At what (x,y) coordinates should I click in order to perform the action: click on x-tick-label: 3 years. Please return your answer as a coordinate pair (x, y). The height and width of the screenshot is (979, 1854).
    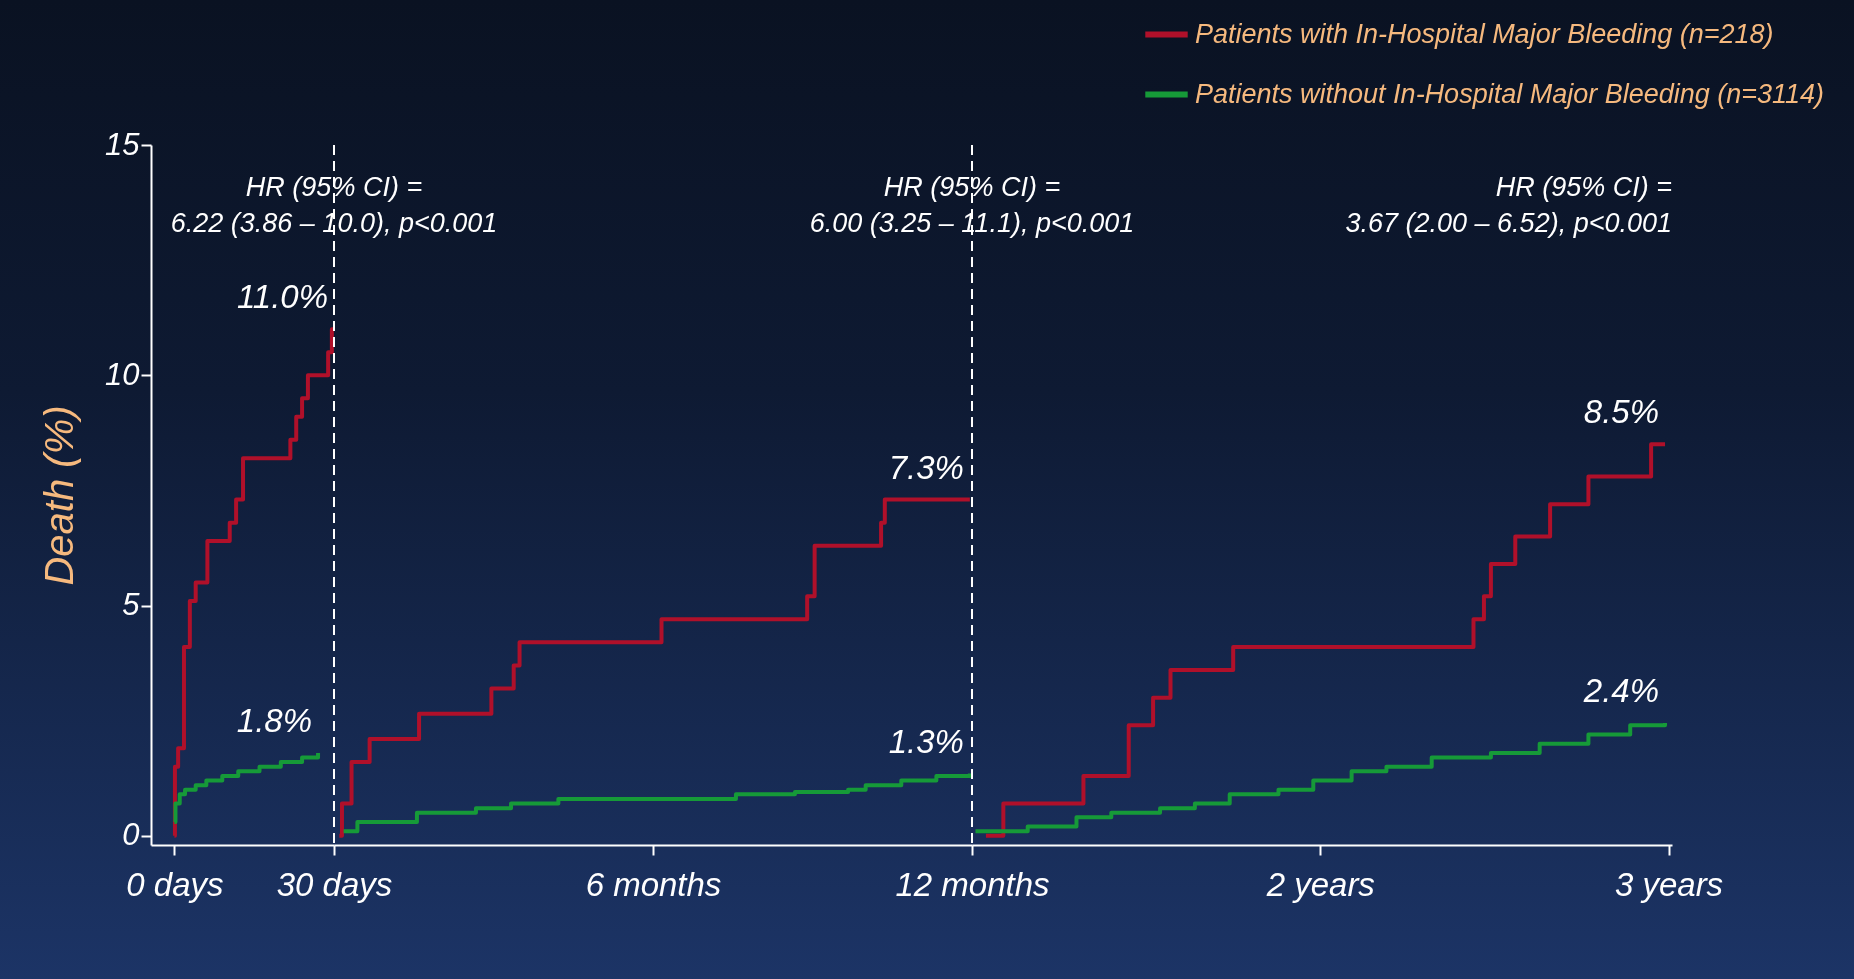
    Looking at the image, I should click on (1669, 884).